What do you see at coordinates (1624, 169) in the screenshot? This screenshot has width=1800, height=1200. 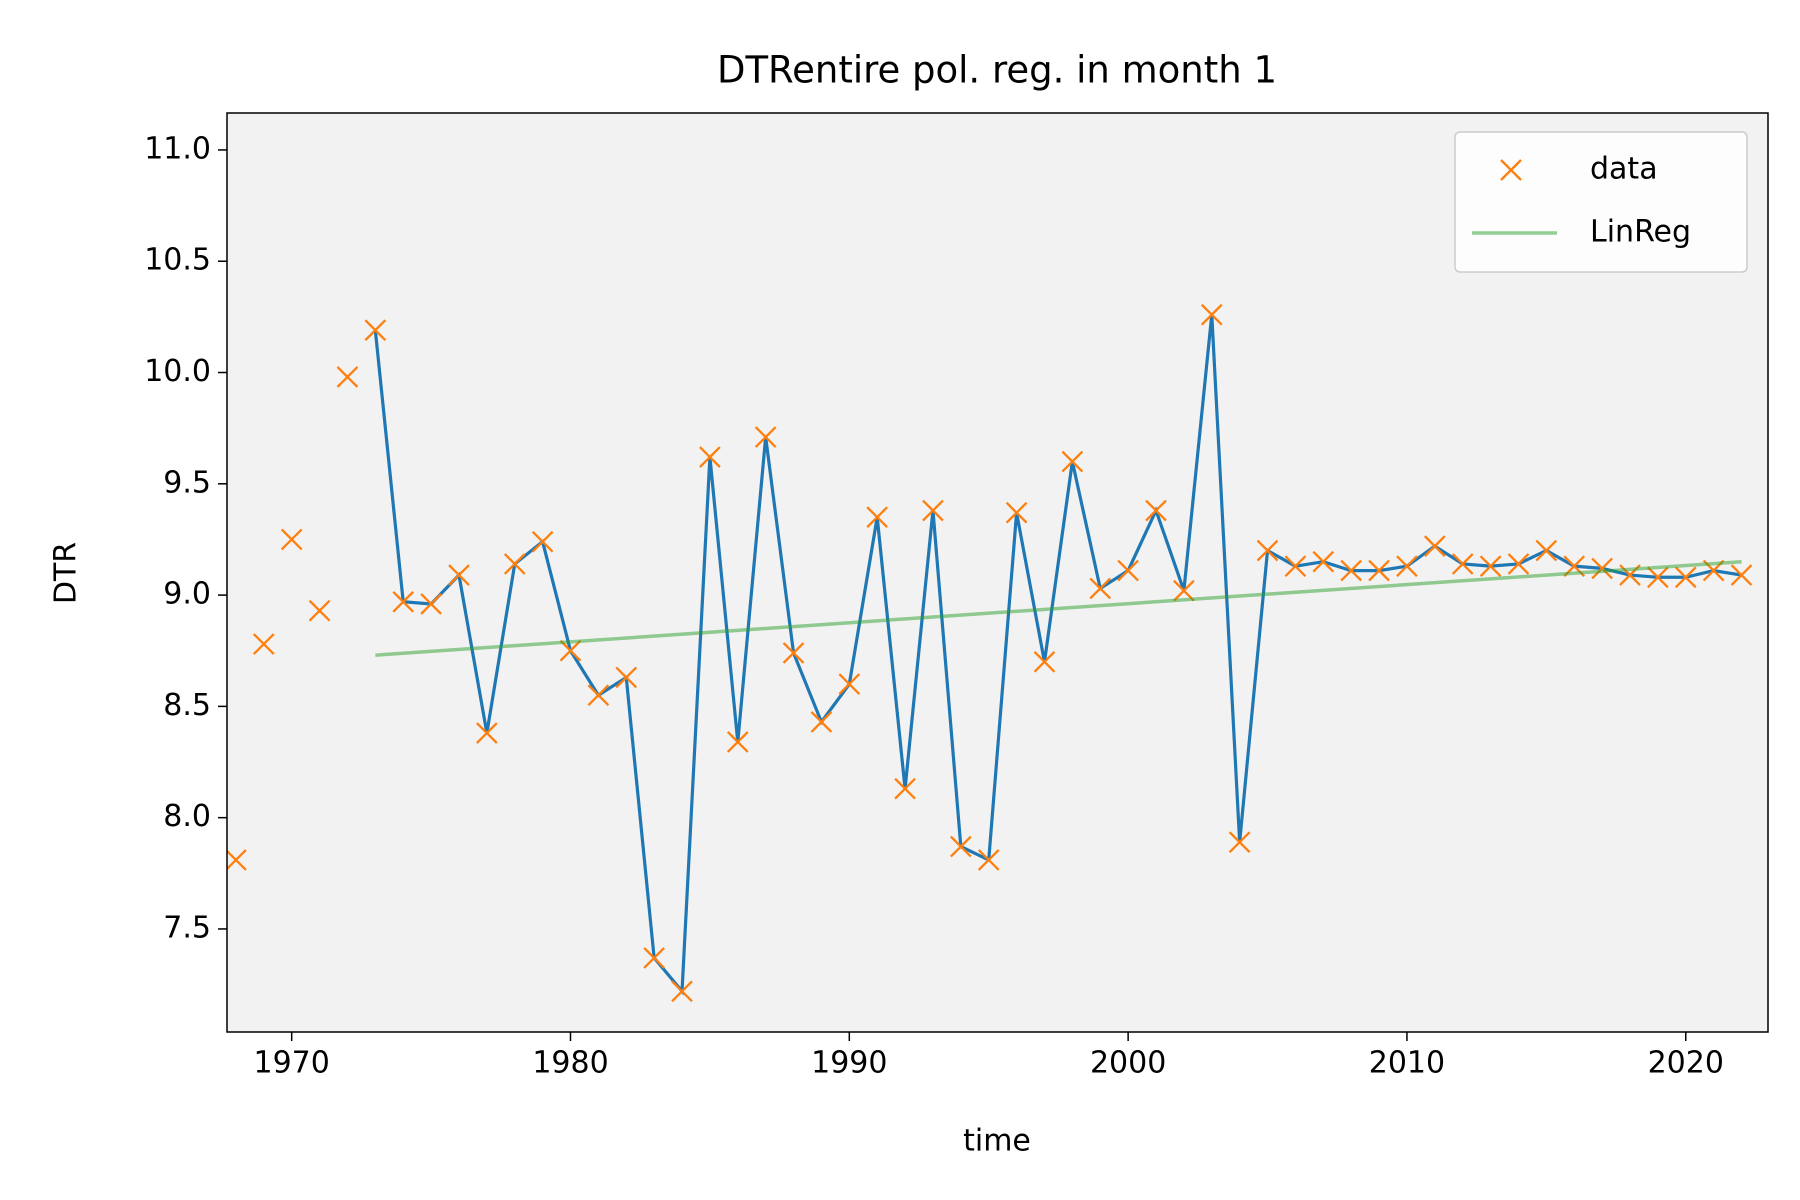 I see `legend-label: data` at bounding box center [1624, 169].